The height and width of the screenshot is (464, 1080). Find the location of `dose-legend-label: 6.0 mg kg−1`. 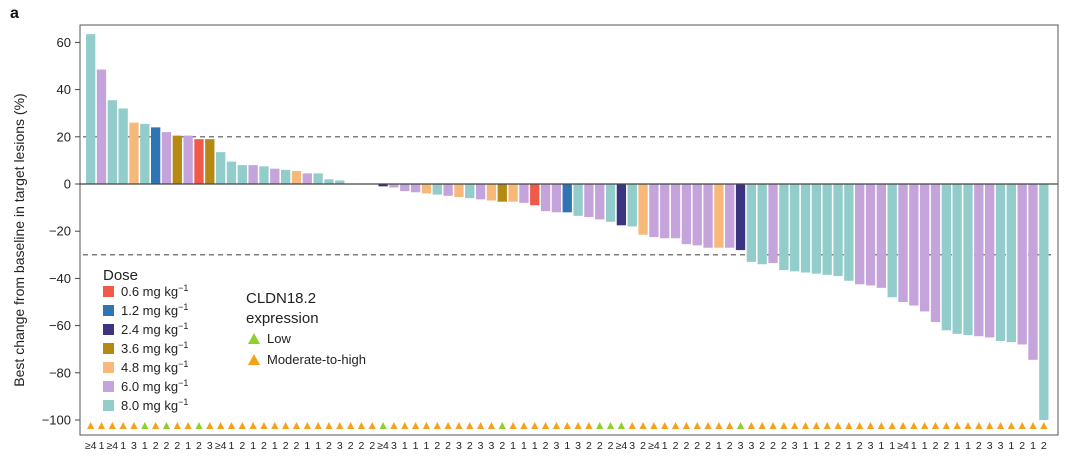

dose-legend-label: 6.0 mg kg−1 is located at coordinates (154, 386).